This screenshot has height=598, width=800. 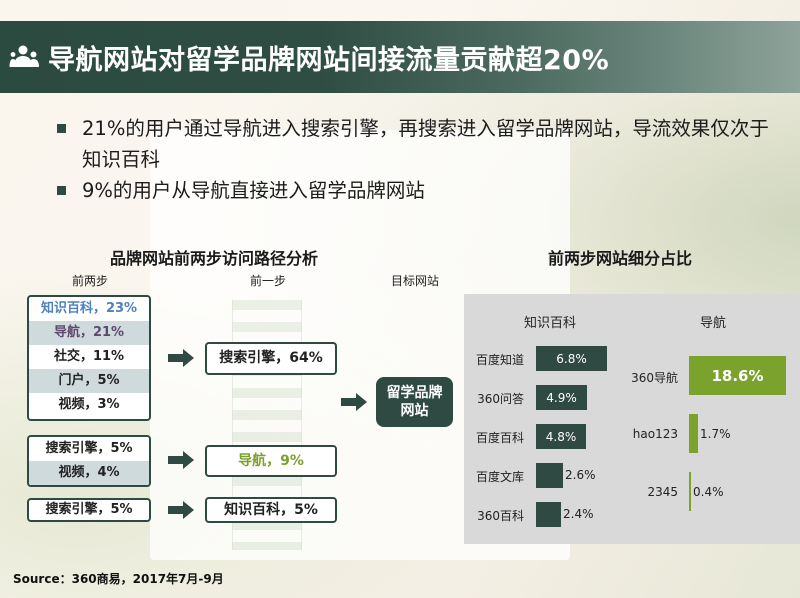 What do you see at coordinates (708, 492) in the screenshot?
I see `bar-value: 0.4%` at bounding box center [708, 492].